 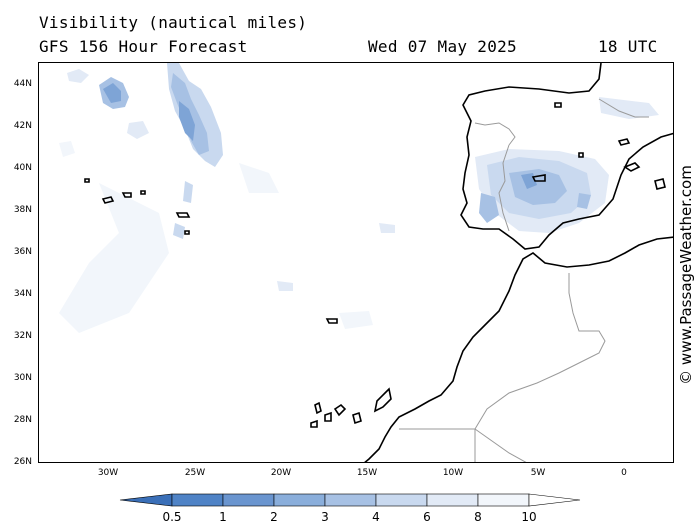 What do you see at coordinates (628, 46) in the screenshot?
I see `forecast-hour: 18 UTC` at bounding box center [628, 46].